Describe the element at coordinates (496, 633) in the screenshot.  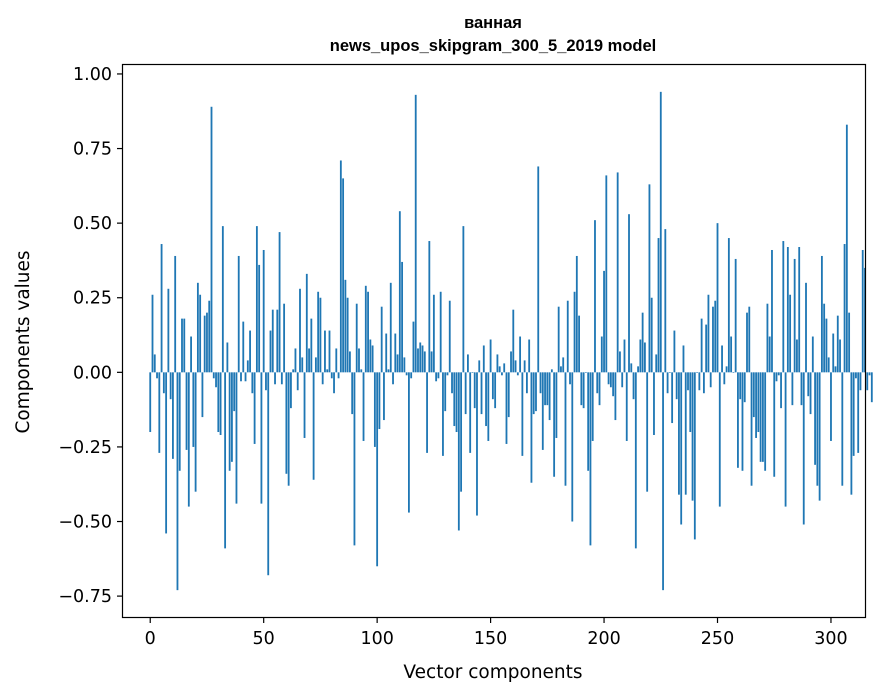
I see `x-axis-ticks: 0 50 100 150 200 250 300` at that location.